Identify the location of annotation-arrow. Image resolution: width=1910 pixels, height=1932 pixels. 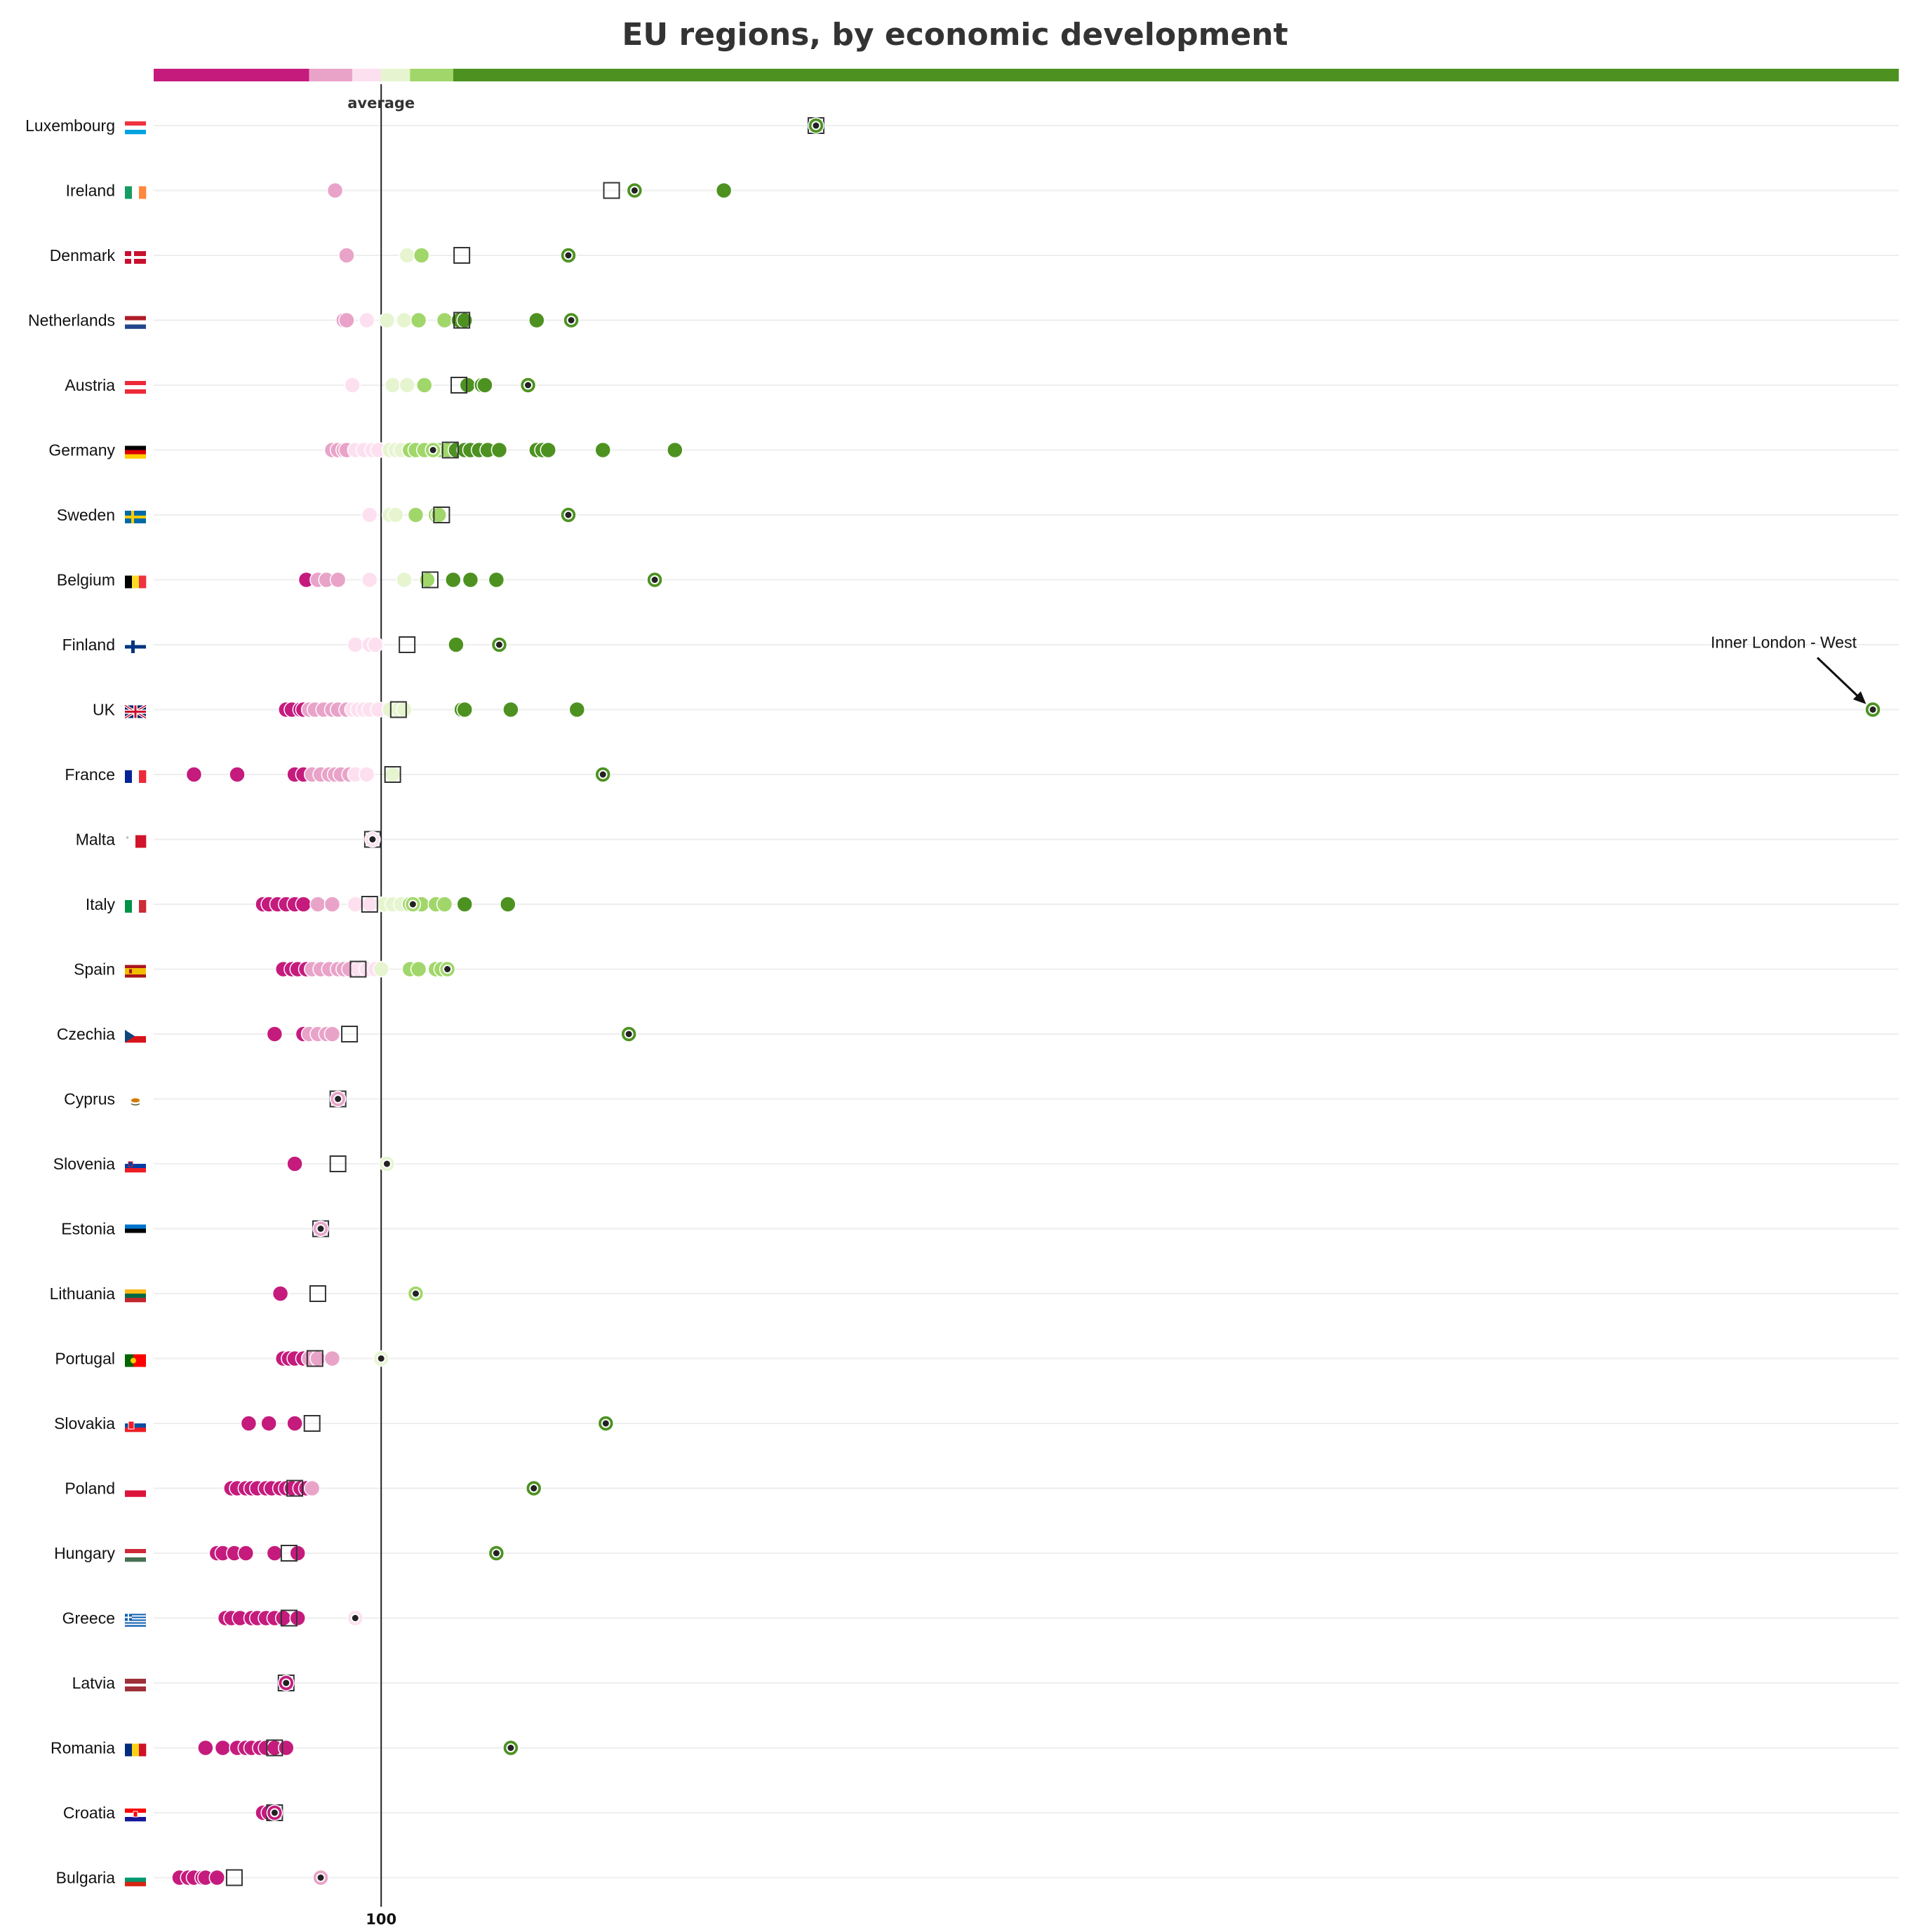
(1840, 679).